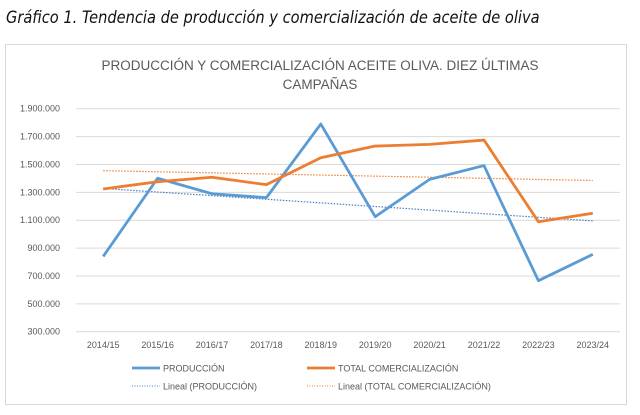 This screenshot has width=640, height=415. I want to click on chart-title-line: CAMPAÑAS, so click(320, 84).